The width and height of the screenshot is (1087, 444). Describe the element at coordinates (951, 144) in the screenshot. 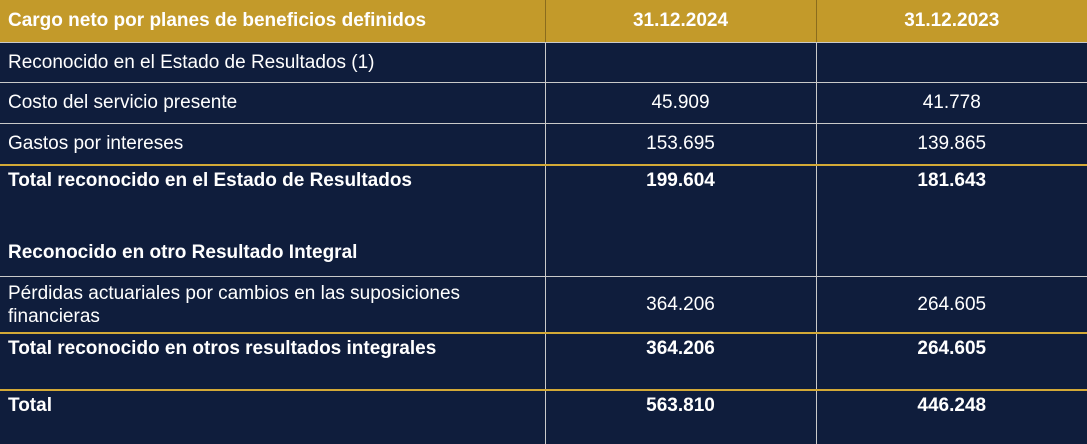

I see `value-2023: 139.865` at that location.